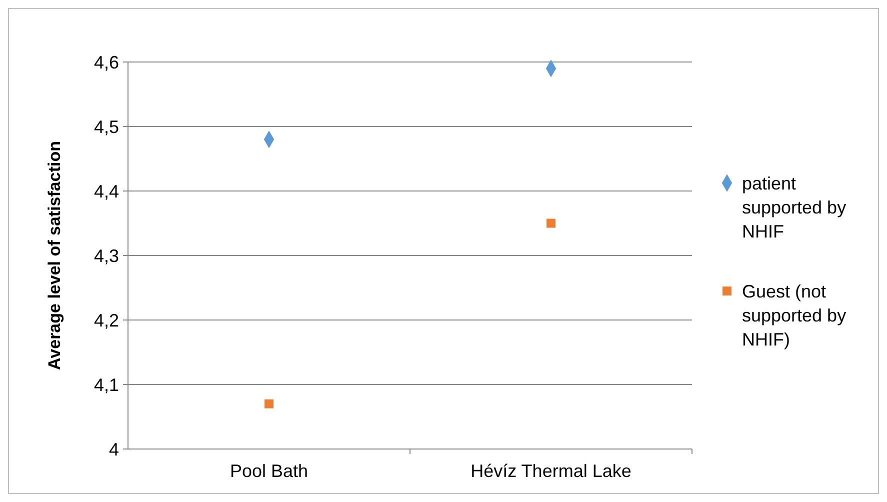  I want to click on x-tick-label: Pool Bath, so click(269, 471).